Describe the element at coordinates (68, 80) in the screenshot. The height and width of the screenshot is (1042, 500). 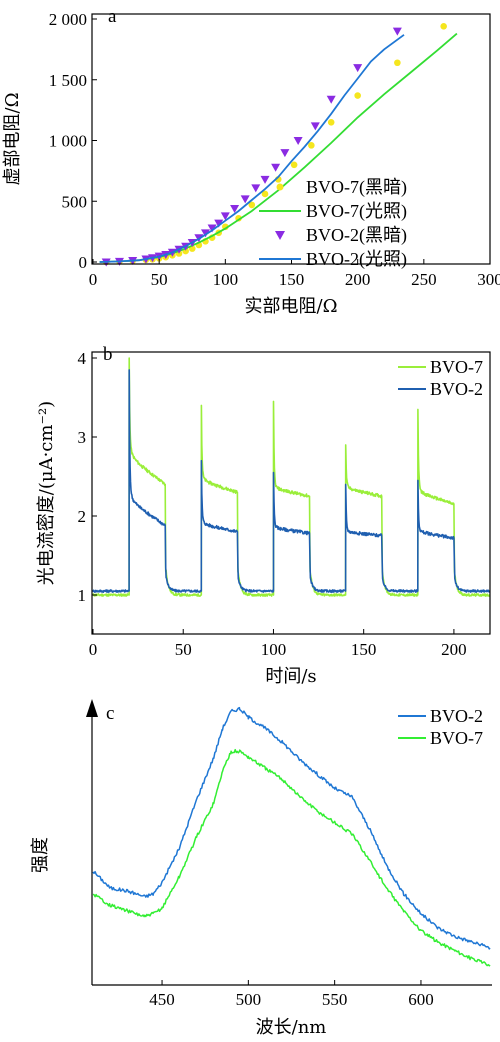
I see `panel-a-y-tick-label: 1 500` at that location.